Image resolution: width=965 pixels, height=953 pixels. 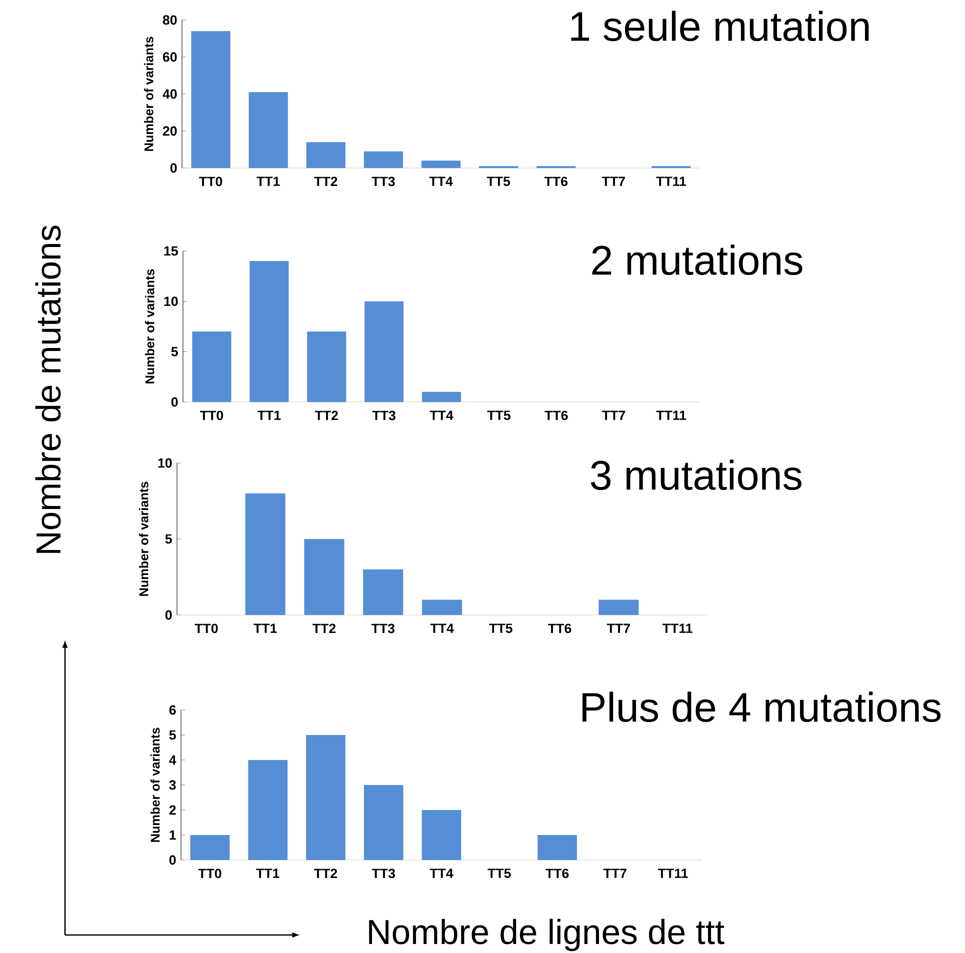 What do you see at coordinates (546, 935) in the screenshot?
I see `text: Nombre de lignes de ttt` at bounding box center [546, 935].